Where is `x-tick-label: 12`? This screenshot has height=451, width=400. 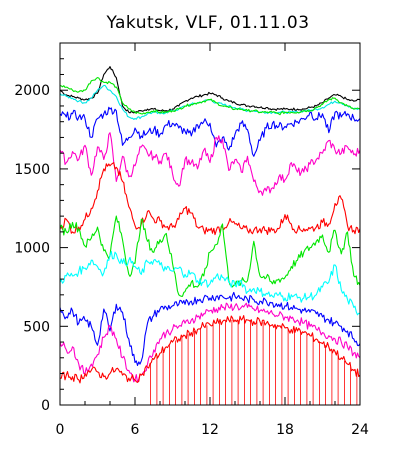
x-tick-label: 12 is located at coordinates (210, 430).